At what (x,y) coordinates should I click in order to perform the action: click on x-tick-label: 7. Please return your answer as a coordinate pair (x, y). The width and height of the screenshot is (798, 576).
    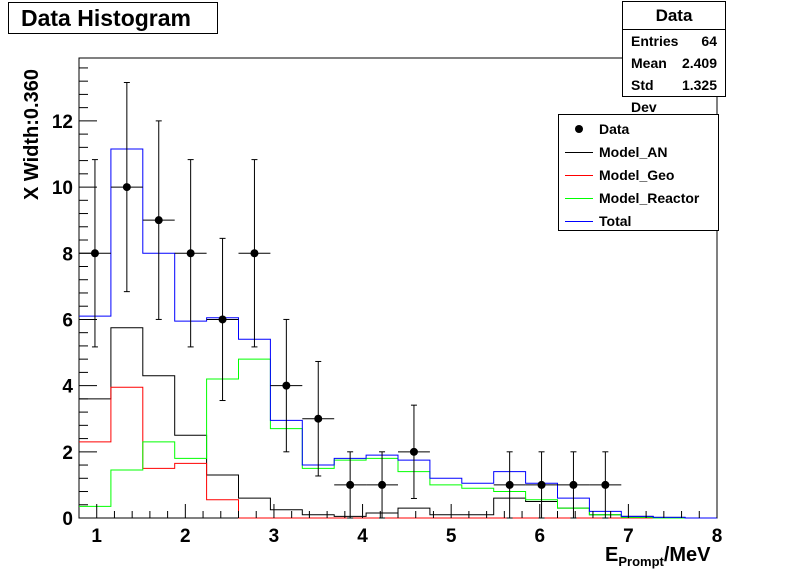
    Looking at the image, I should click on (628, 536).